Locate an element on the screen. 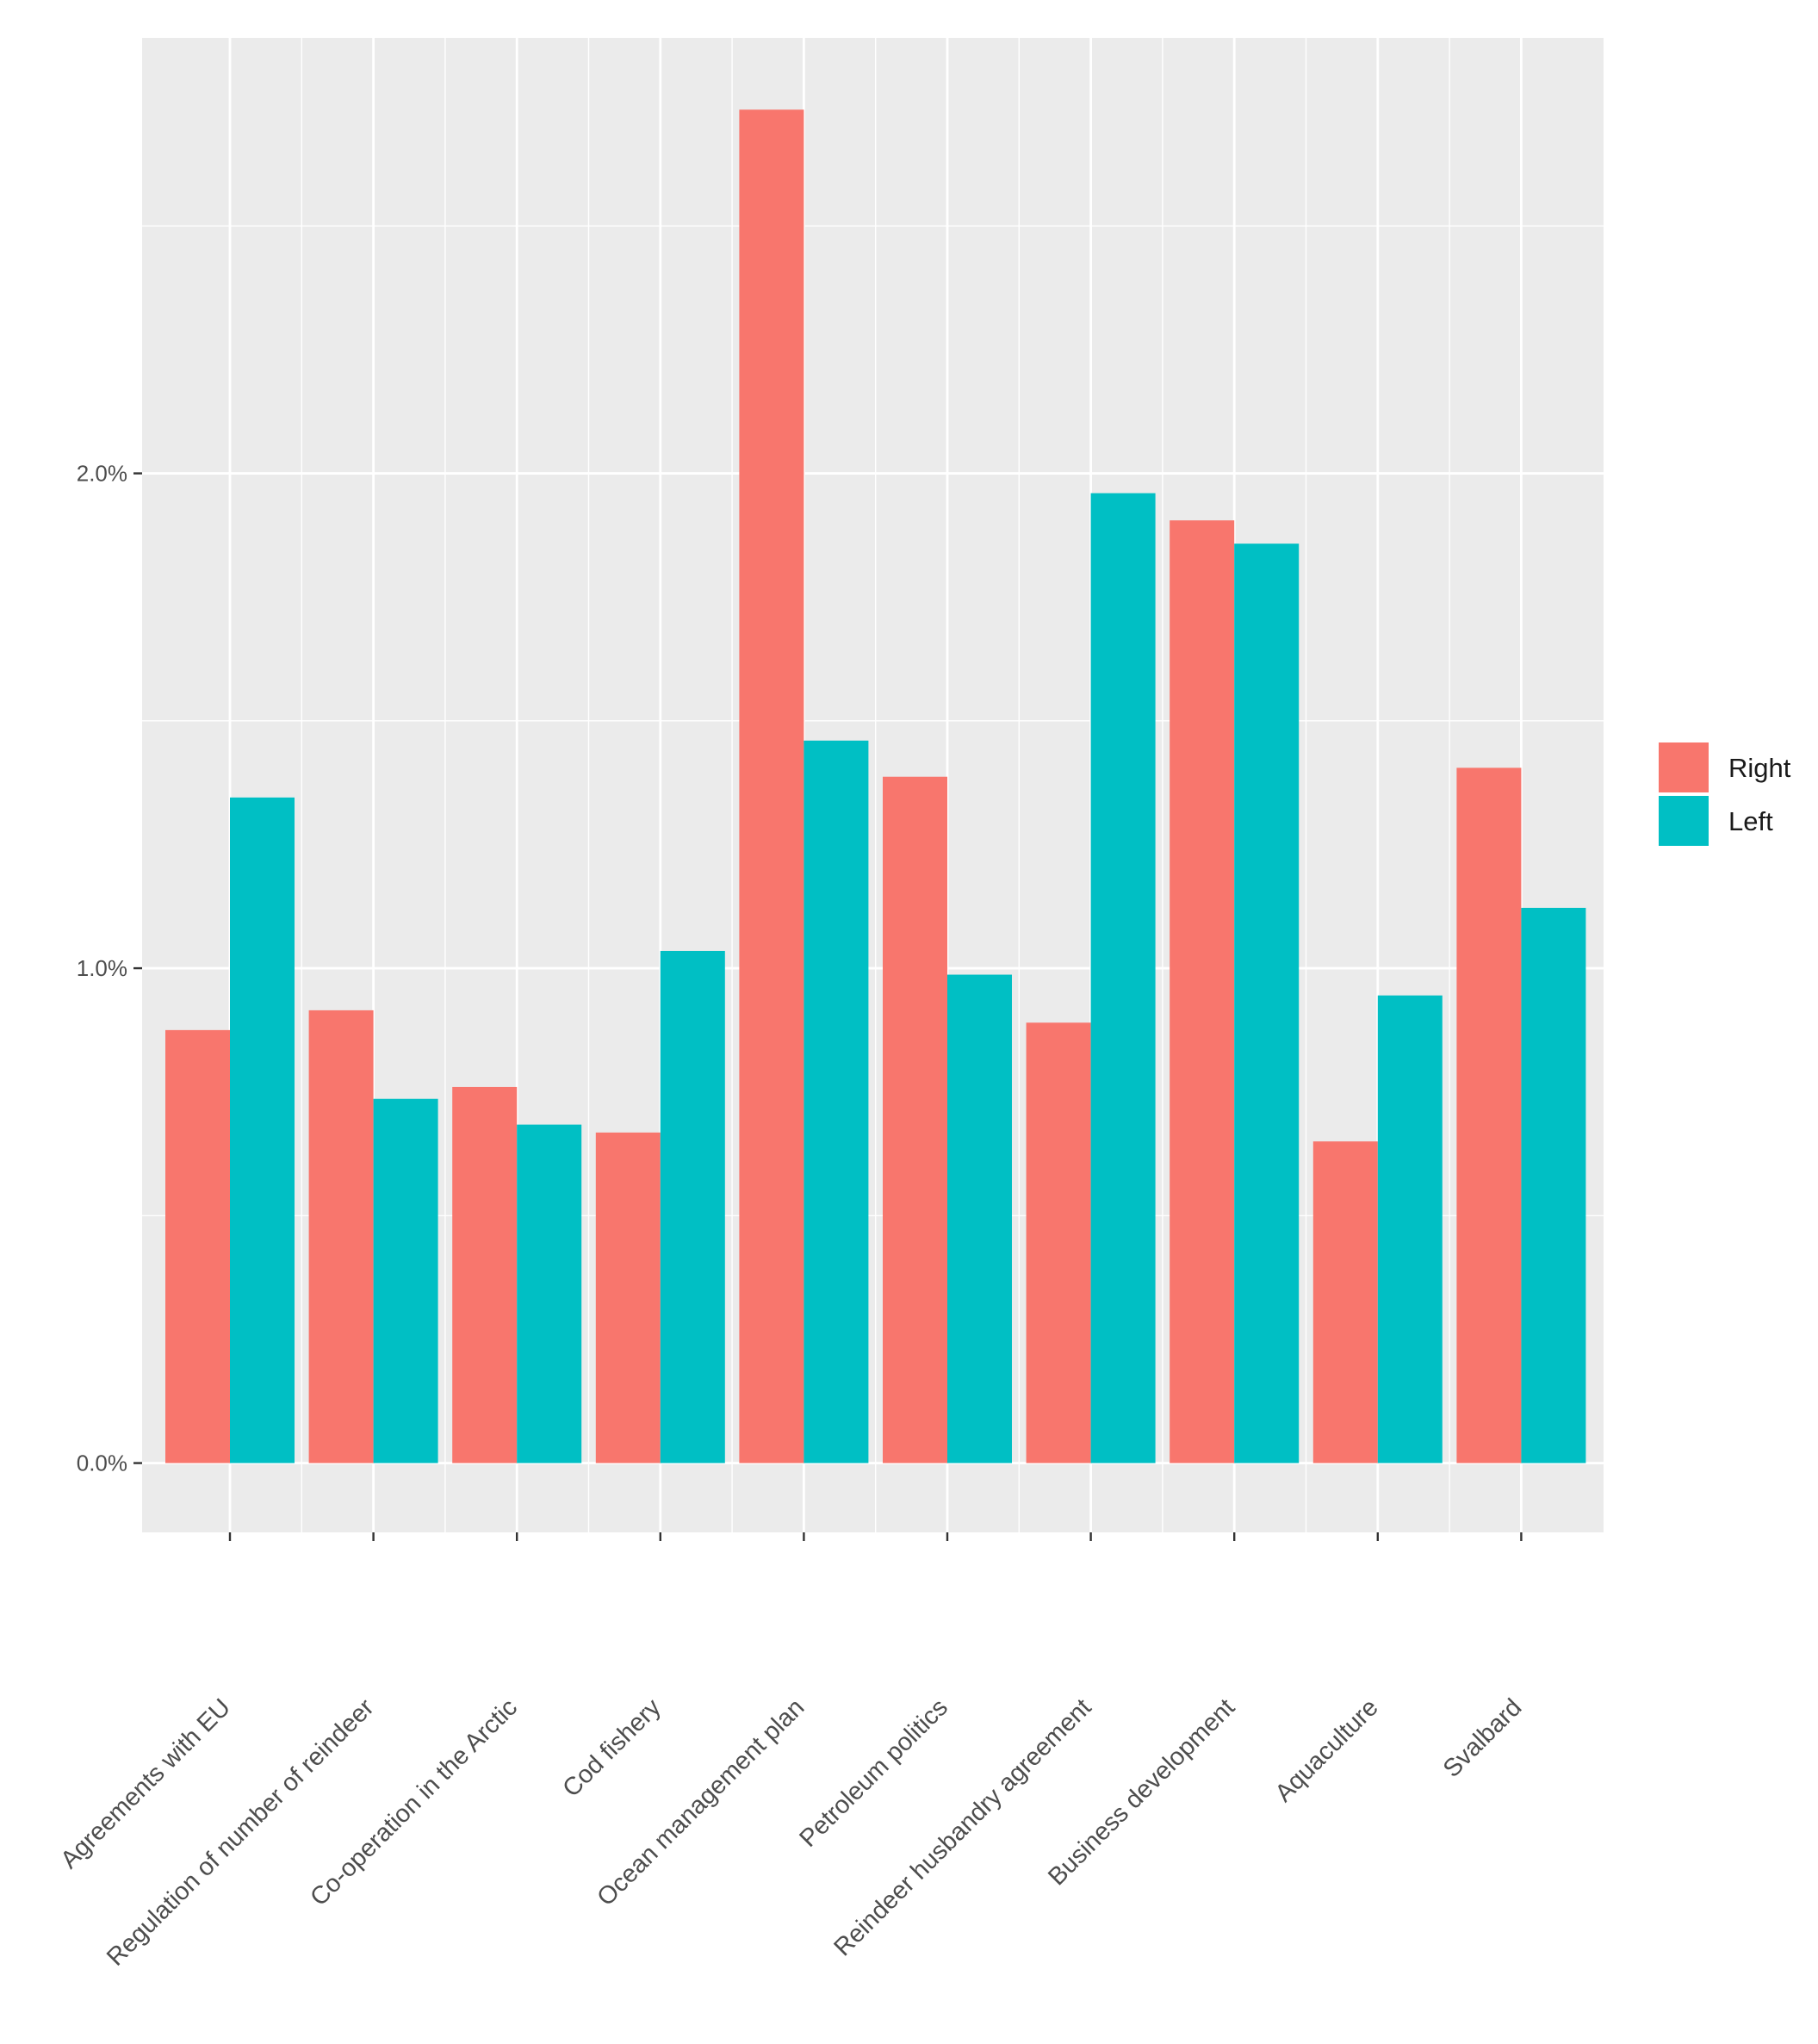 The width and height of the screenshot is (1818, 2044). legend: Right Left is located at coordinates (1725, 794).